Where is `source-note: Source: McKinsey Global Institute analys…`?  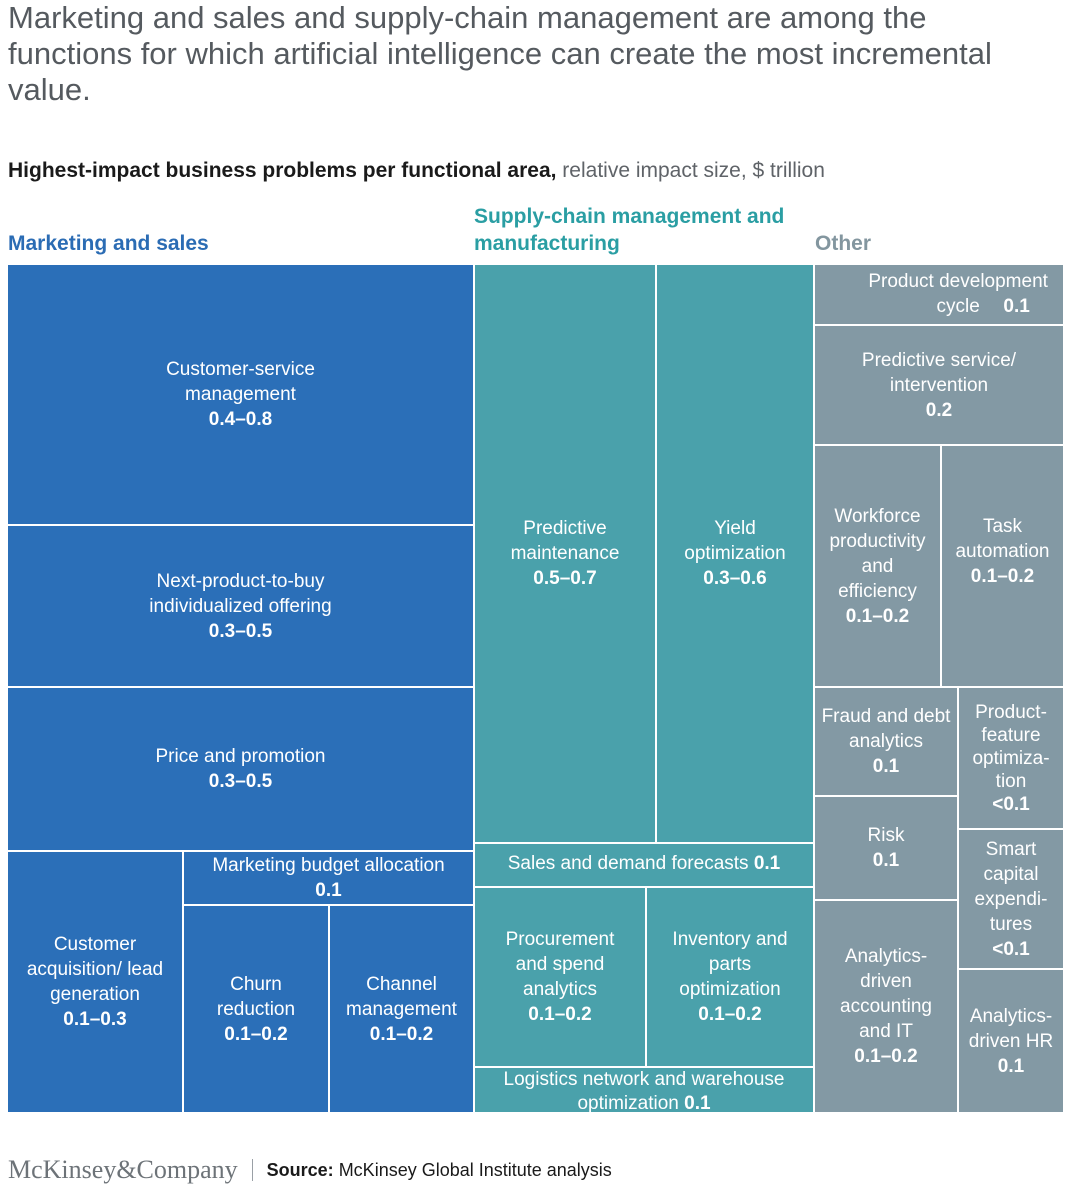 source-note: Source: McKinsey Global Institute analys… is located at coordinates (439, 1170).